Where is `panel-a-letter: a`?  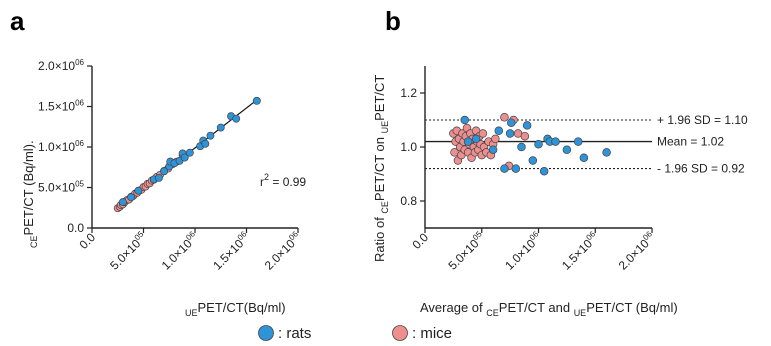 panel-a-letter: a is located at coordinates (17, 21).